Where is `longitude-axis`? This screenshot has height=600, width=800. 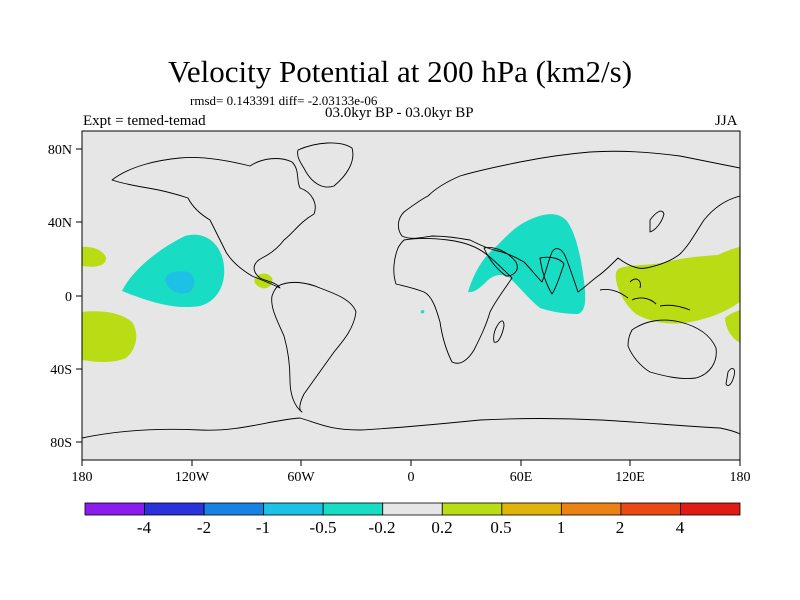
longitude-axis is located at coordinates (411, 463).